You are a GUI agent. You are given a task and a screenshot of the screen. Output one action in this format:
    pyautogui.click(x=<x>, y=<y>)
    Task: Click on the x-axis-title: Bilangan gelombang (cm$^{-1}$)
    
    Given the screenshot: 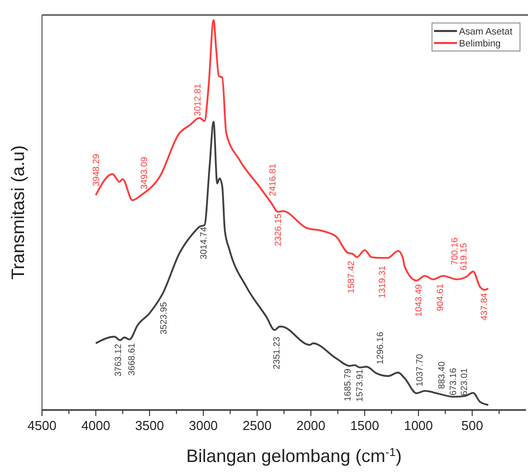 What is the action you would take?
    pyautogui.click(x=294, y=456)
    